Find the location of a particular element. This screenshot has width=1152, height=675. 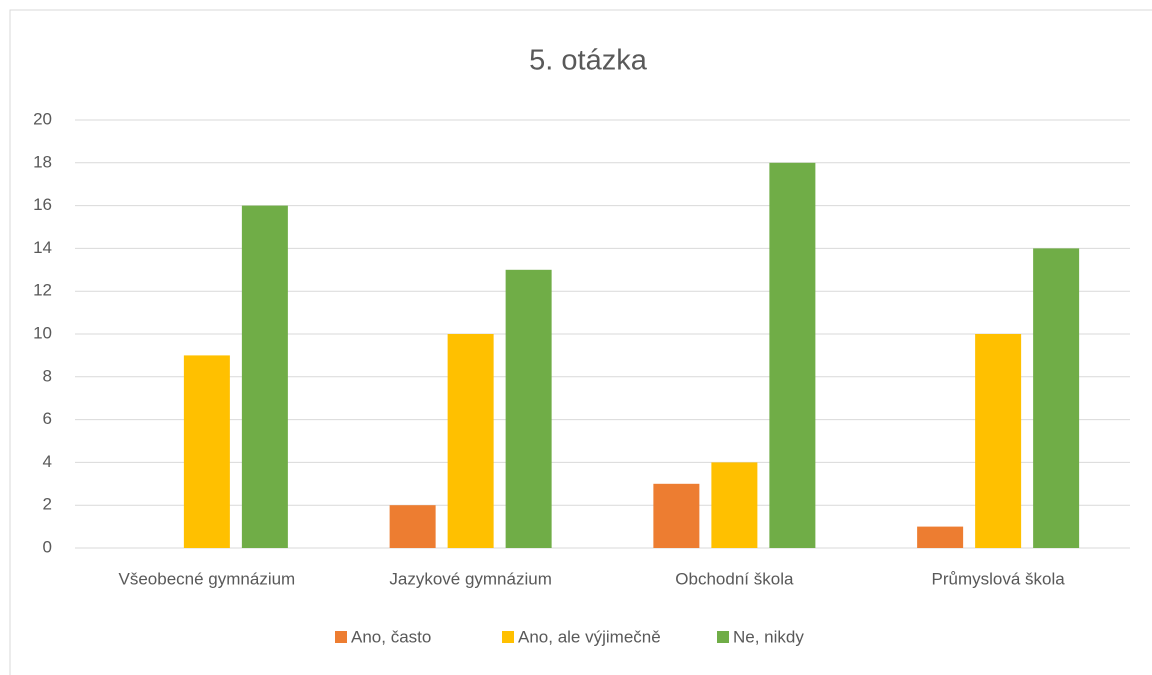

y-tick-label: 0 is located at coordinates (47, 546).